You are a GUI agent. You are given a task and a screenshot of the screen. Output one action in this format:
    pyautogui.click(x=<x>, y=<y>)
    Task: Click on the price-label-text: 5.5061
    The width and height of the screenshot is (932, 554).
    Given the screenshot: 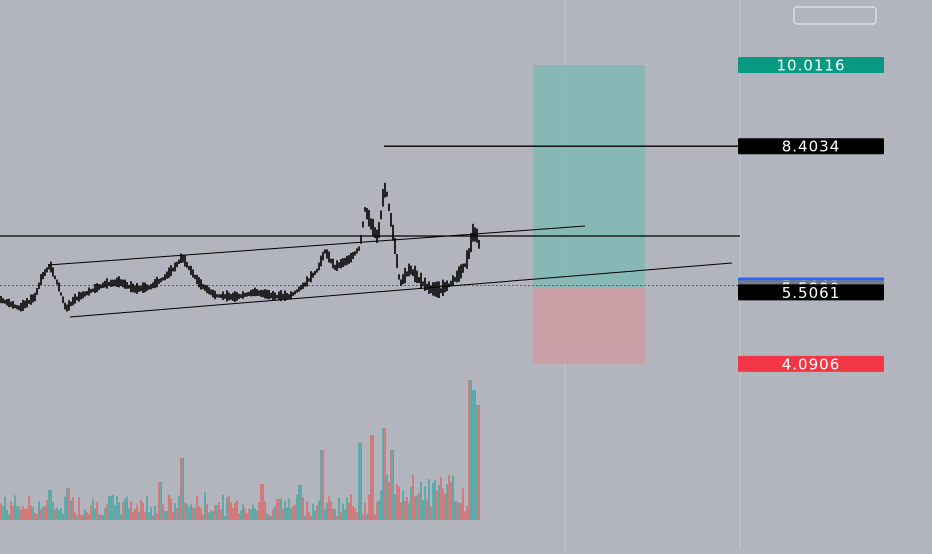 What is the action you would take?
    pyautogui.click(x=811, y=293)
    